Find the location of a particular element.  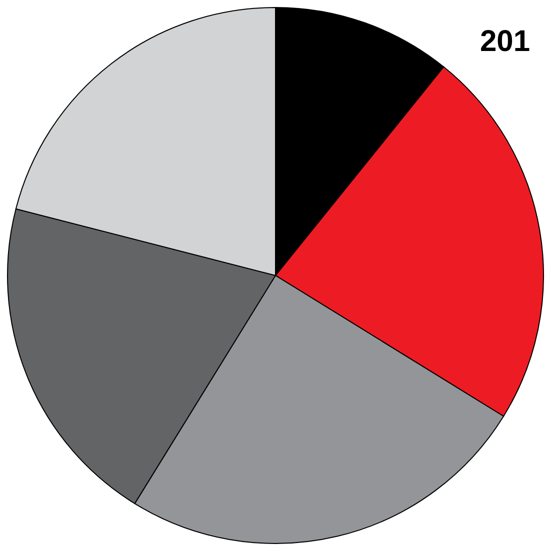

text: 201 is located at coordinates (505, 41).